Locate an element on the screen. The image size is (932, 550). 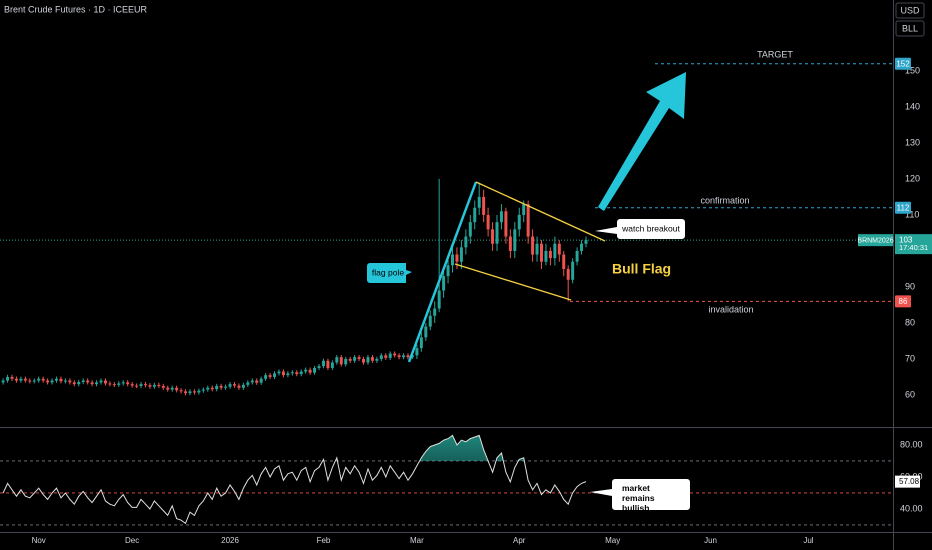
symbol-tag is located at coordinates (875, 240).